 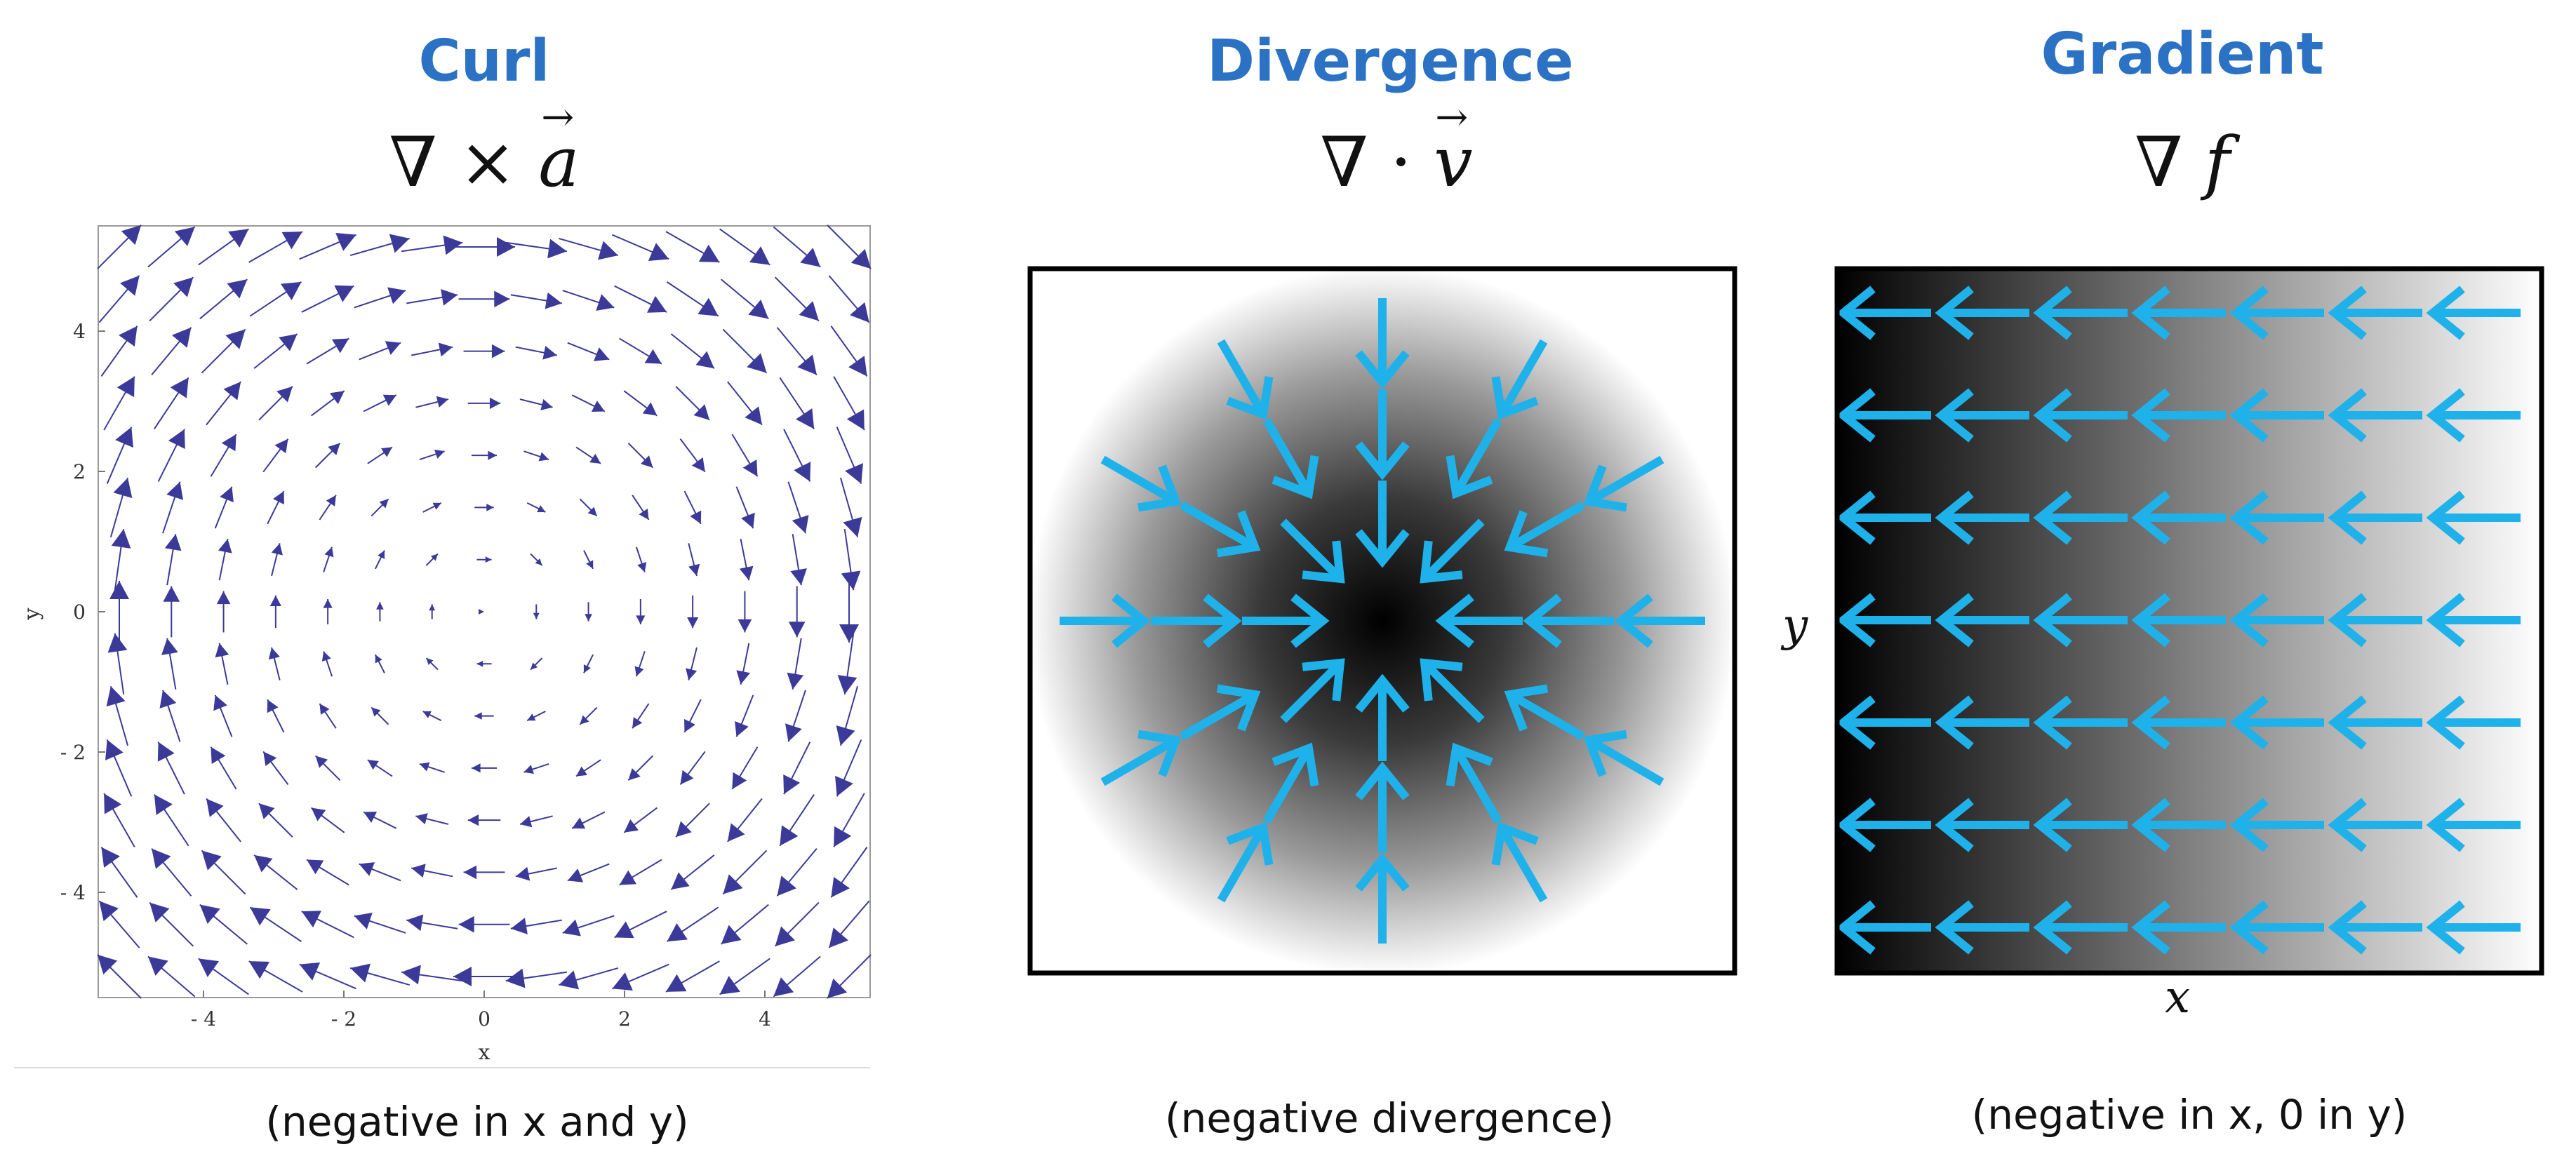 What do you see at coordinates (1452, 117) in the screenshot?
I see `vector-arrow-accent: →` at bounding box center [1452, 117].